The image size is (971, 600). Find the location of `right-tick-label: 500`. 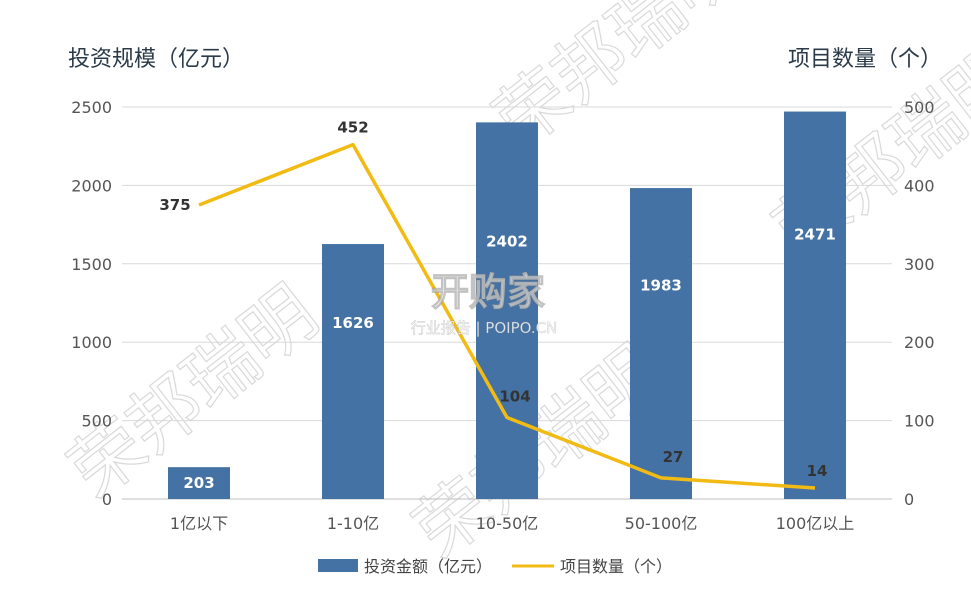

right-tick-label: 500 is located at coordinates (919, 107).